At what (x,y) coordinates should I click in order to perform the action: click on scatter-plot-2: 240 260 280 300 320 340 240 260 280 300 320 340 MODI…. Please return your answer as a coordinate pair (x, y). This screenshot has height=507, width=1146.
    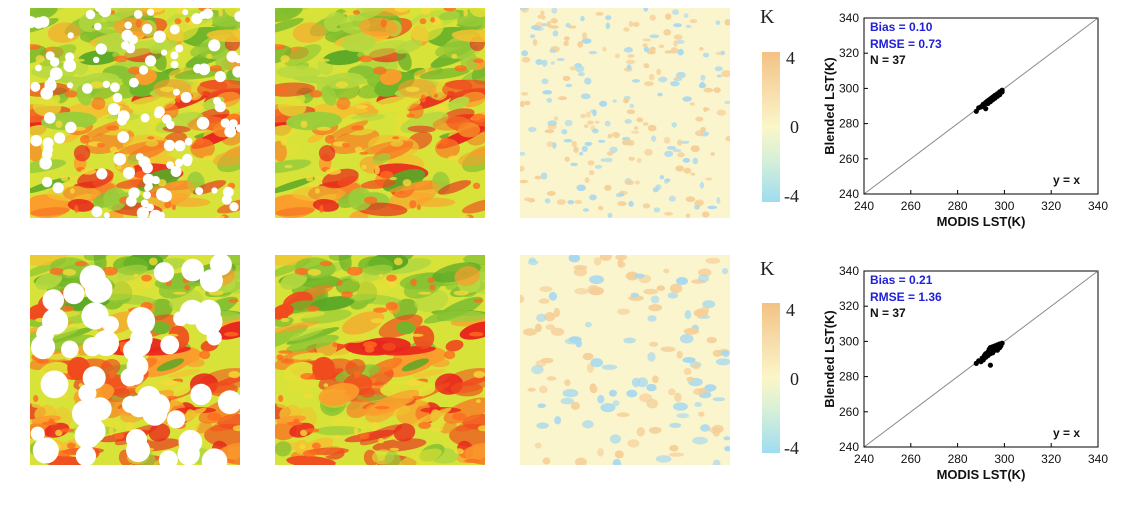
    Looking at the image, I should click on (961, 378).